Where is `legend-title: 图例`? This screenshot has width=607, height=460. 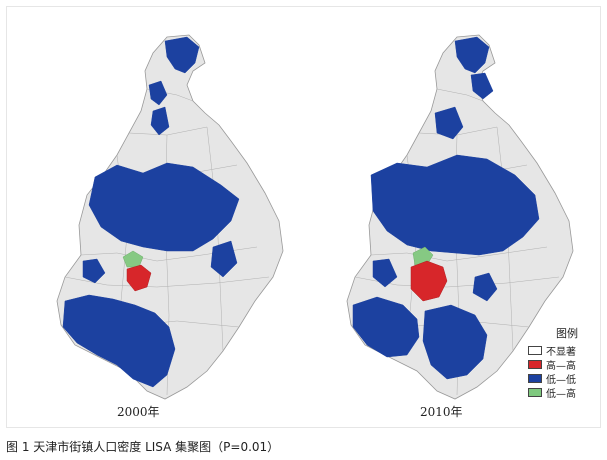
legend-title: 图例 is located at coordinates (567, 333).